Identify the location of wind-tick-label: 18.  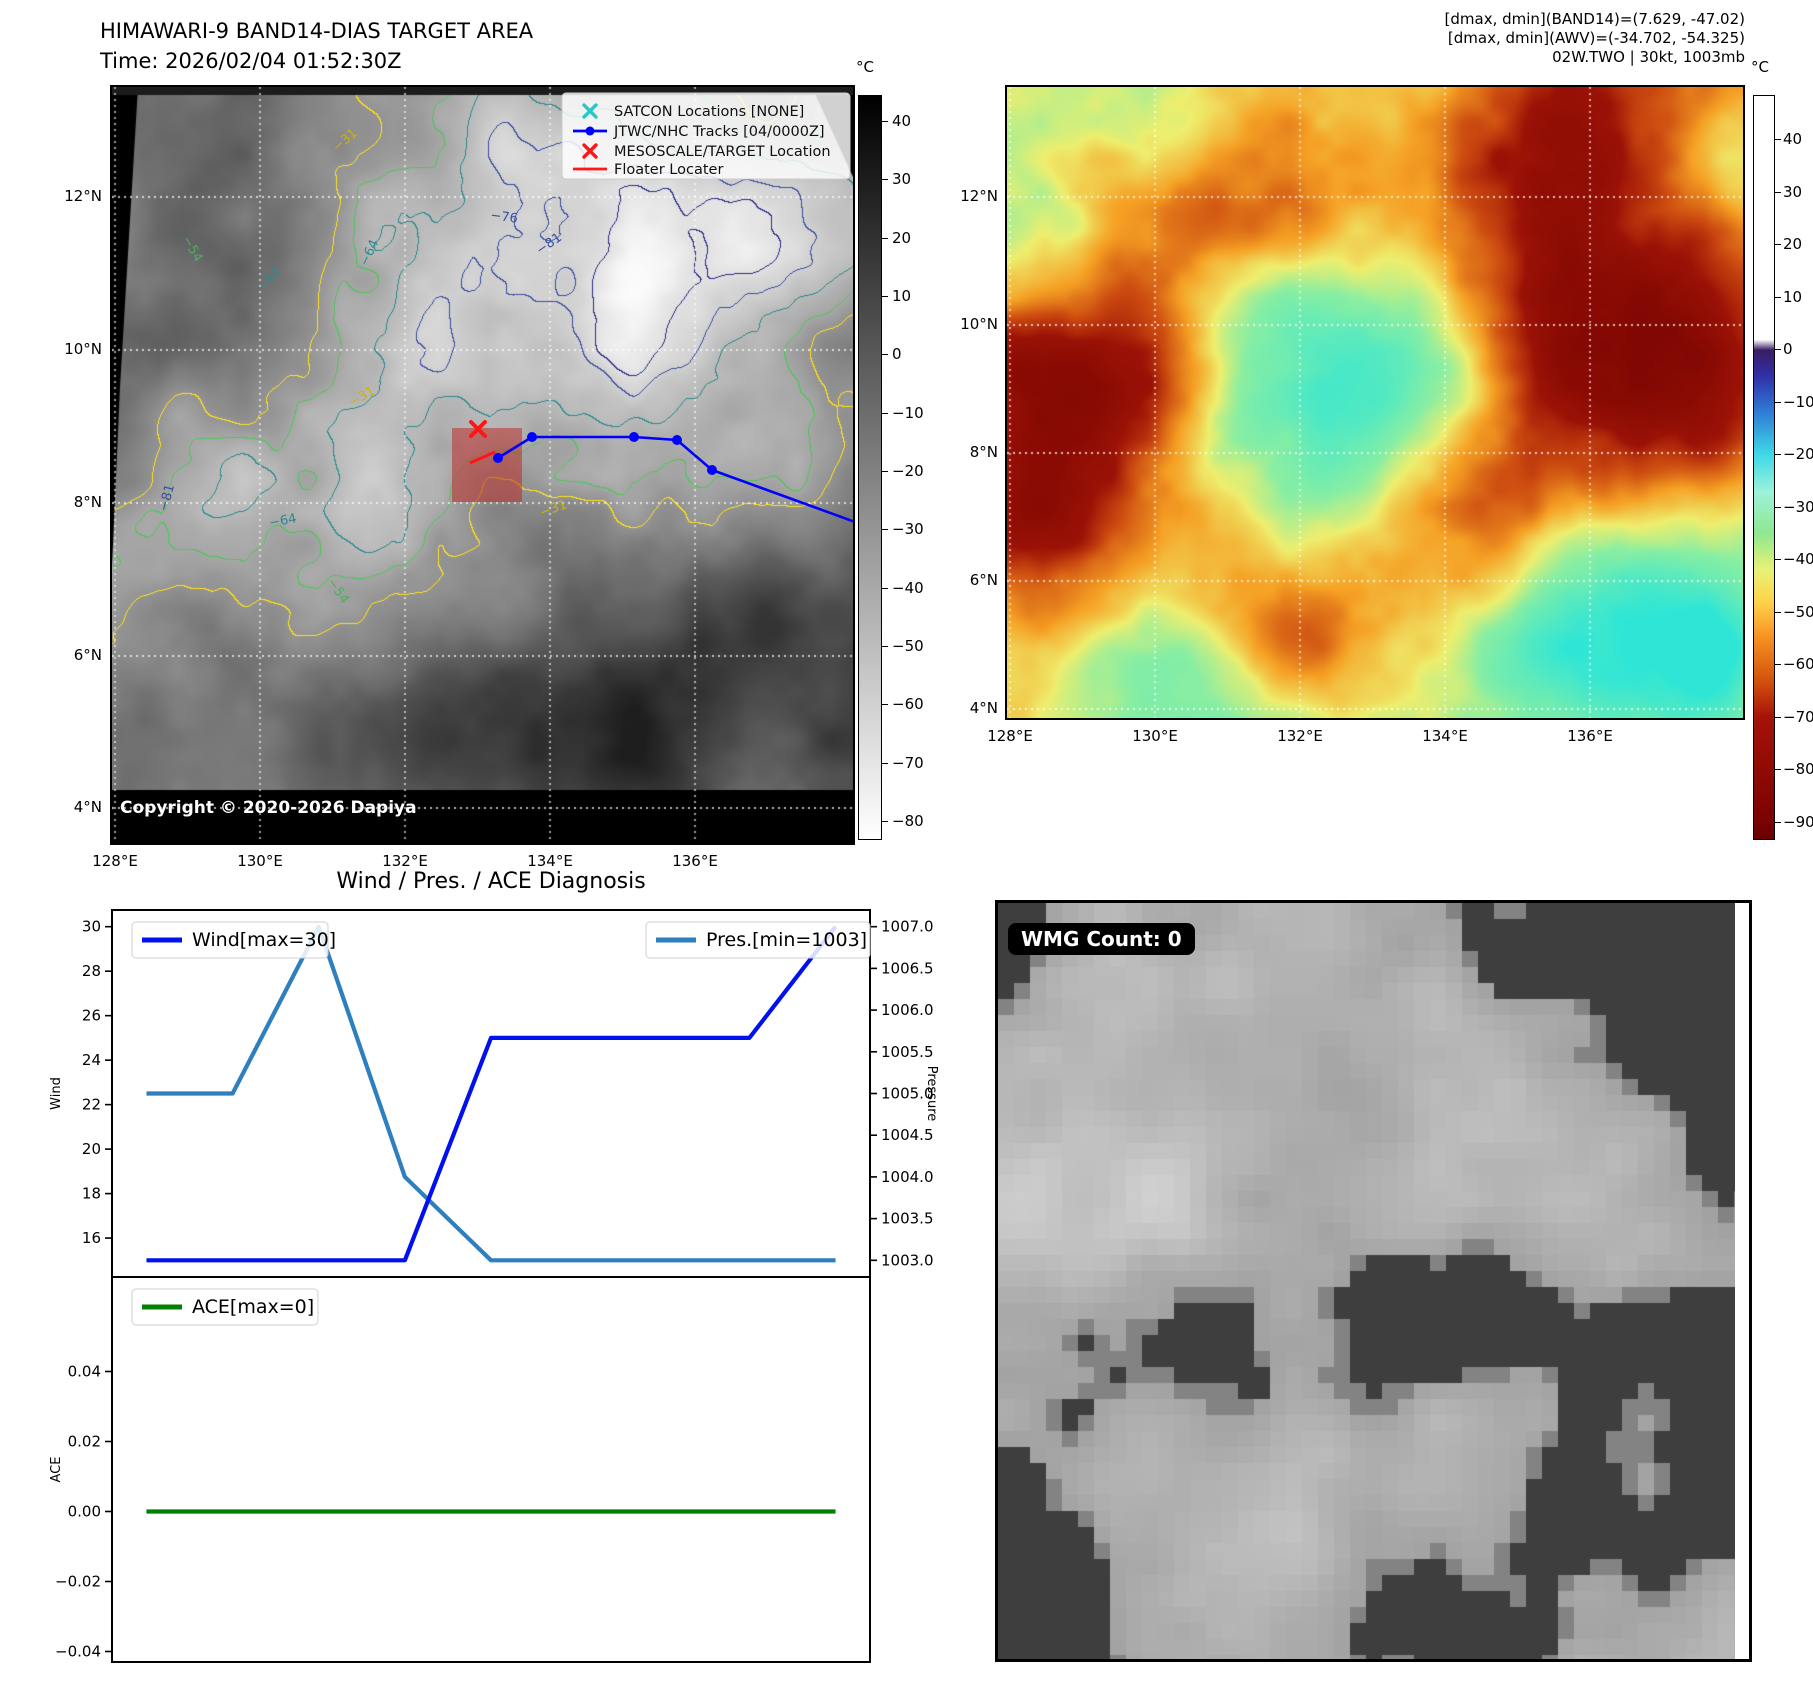
(91, 1194).